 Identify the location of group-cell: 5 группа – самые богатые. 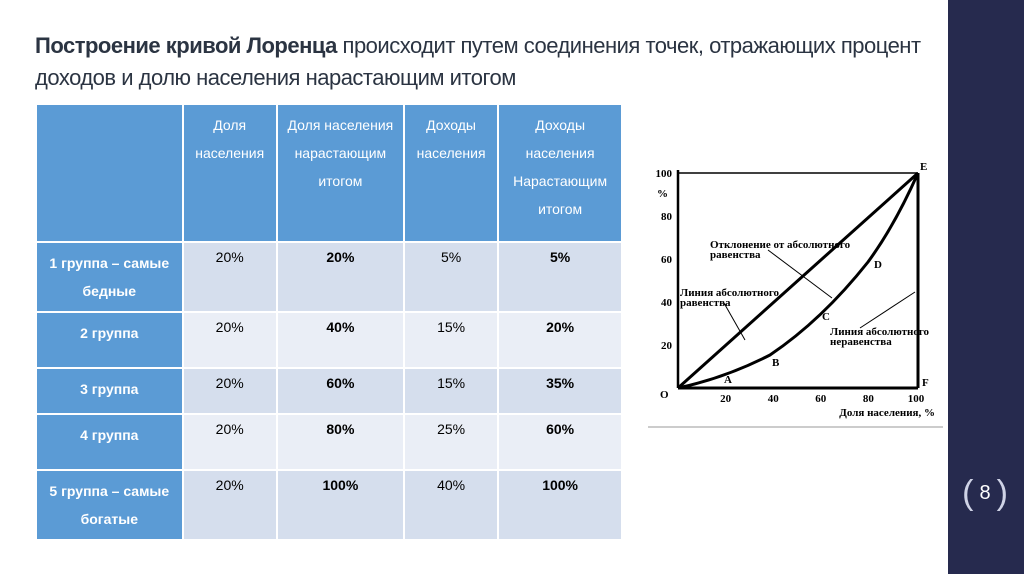
(109, 505).